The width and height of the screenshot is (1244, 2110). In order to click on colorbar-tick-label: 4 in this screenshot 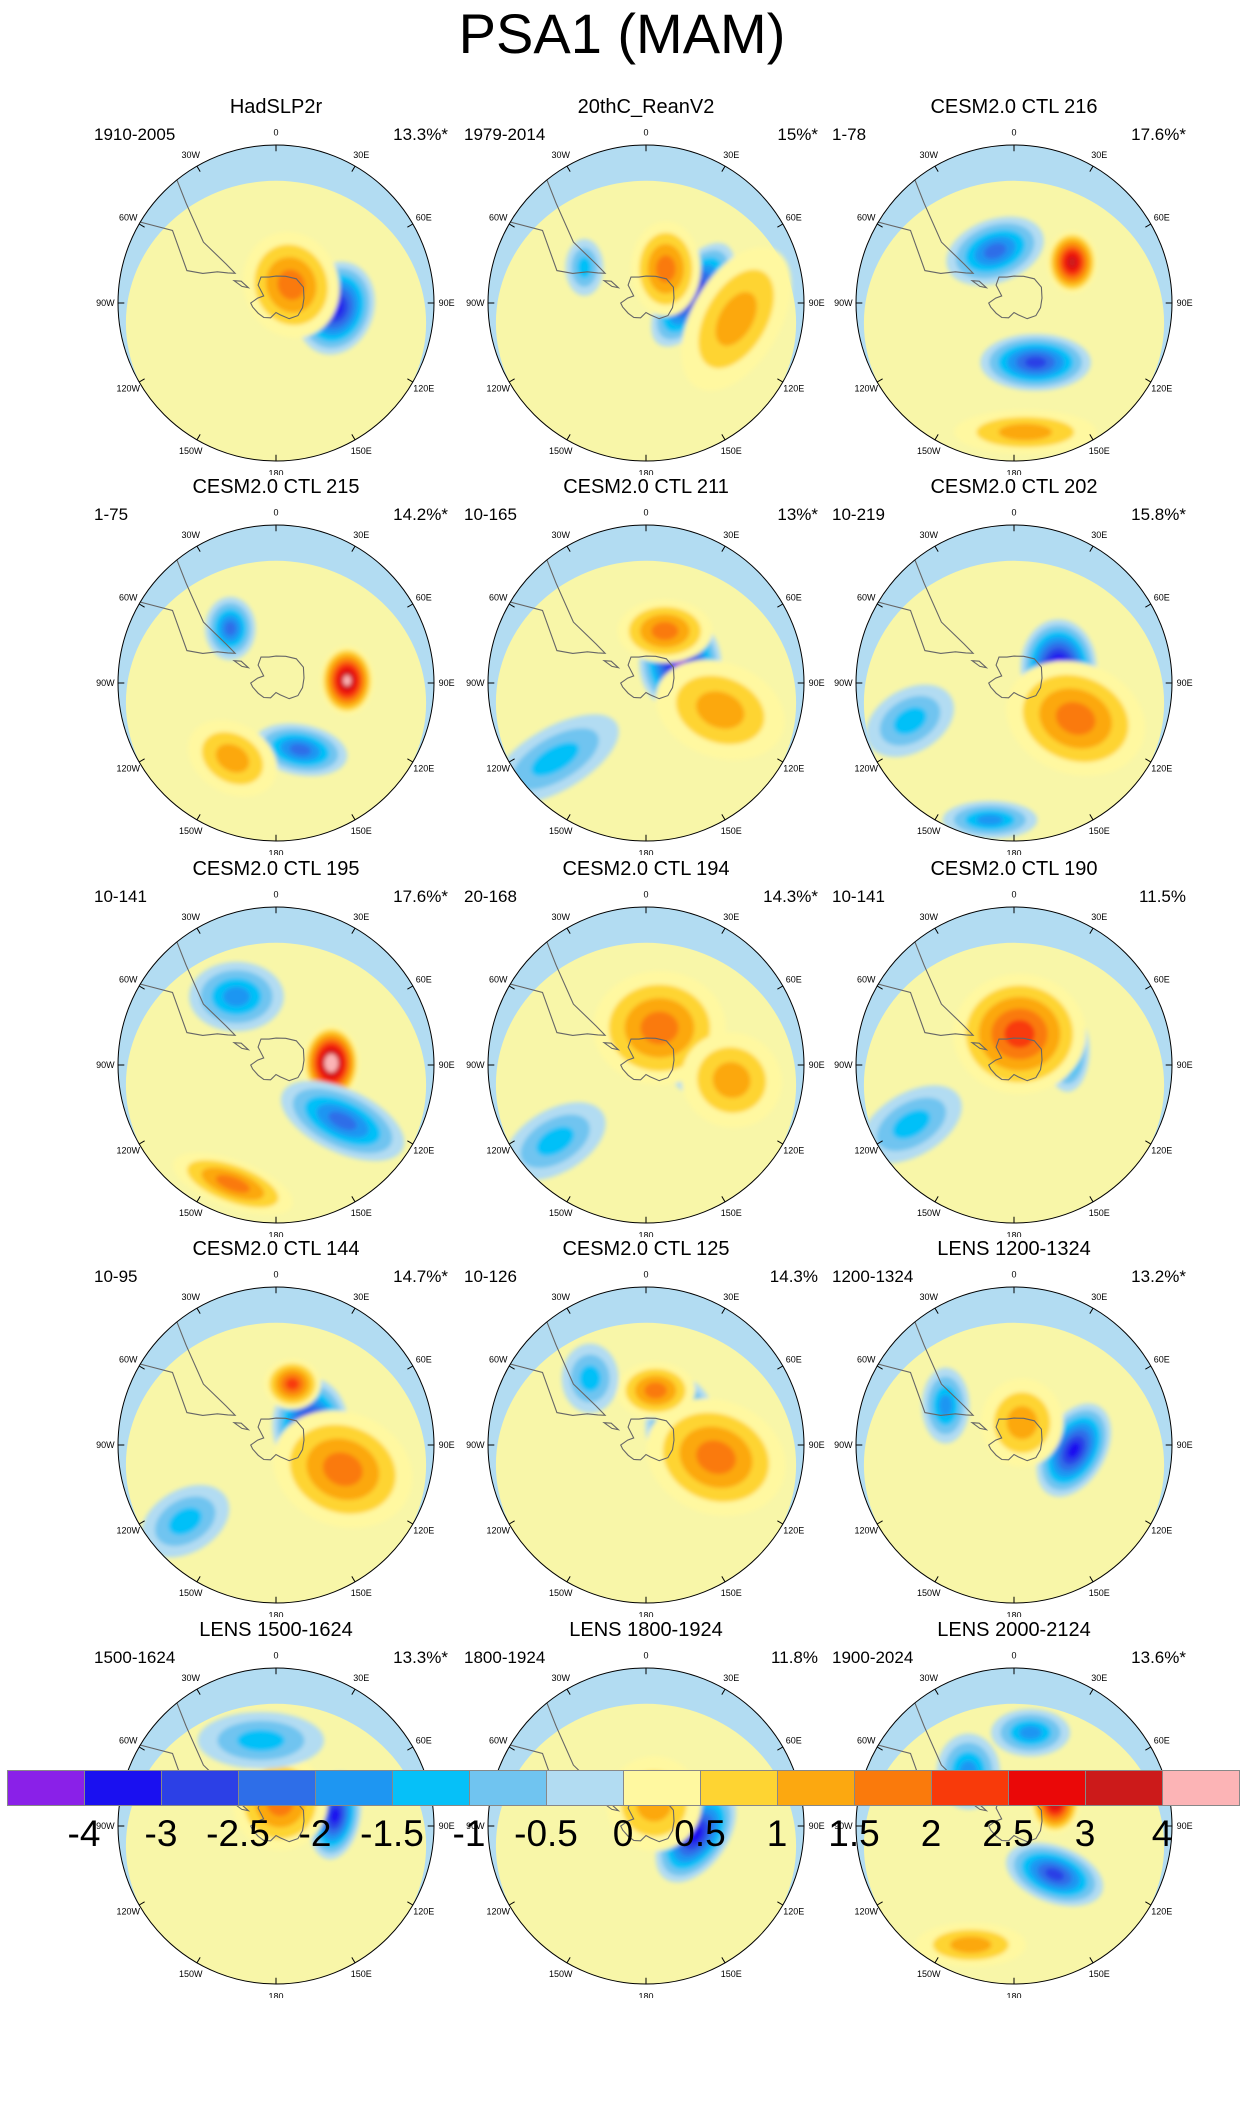, I will do `click(1162, 1833)`.